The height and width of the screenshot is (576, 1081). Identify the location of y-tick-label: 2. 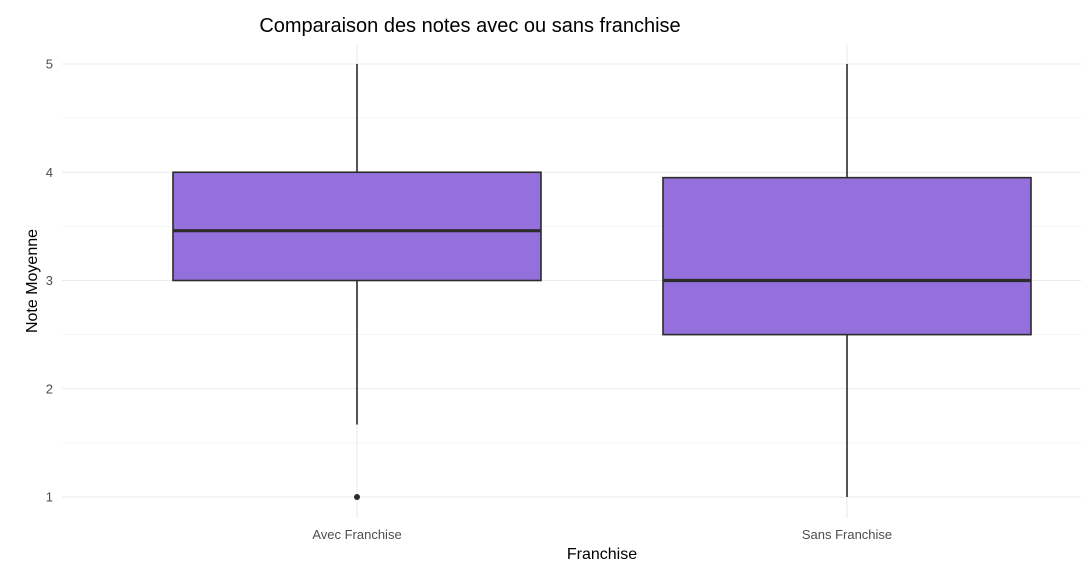
(49, 388).